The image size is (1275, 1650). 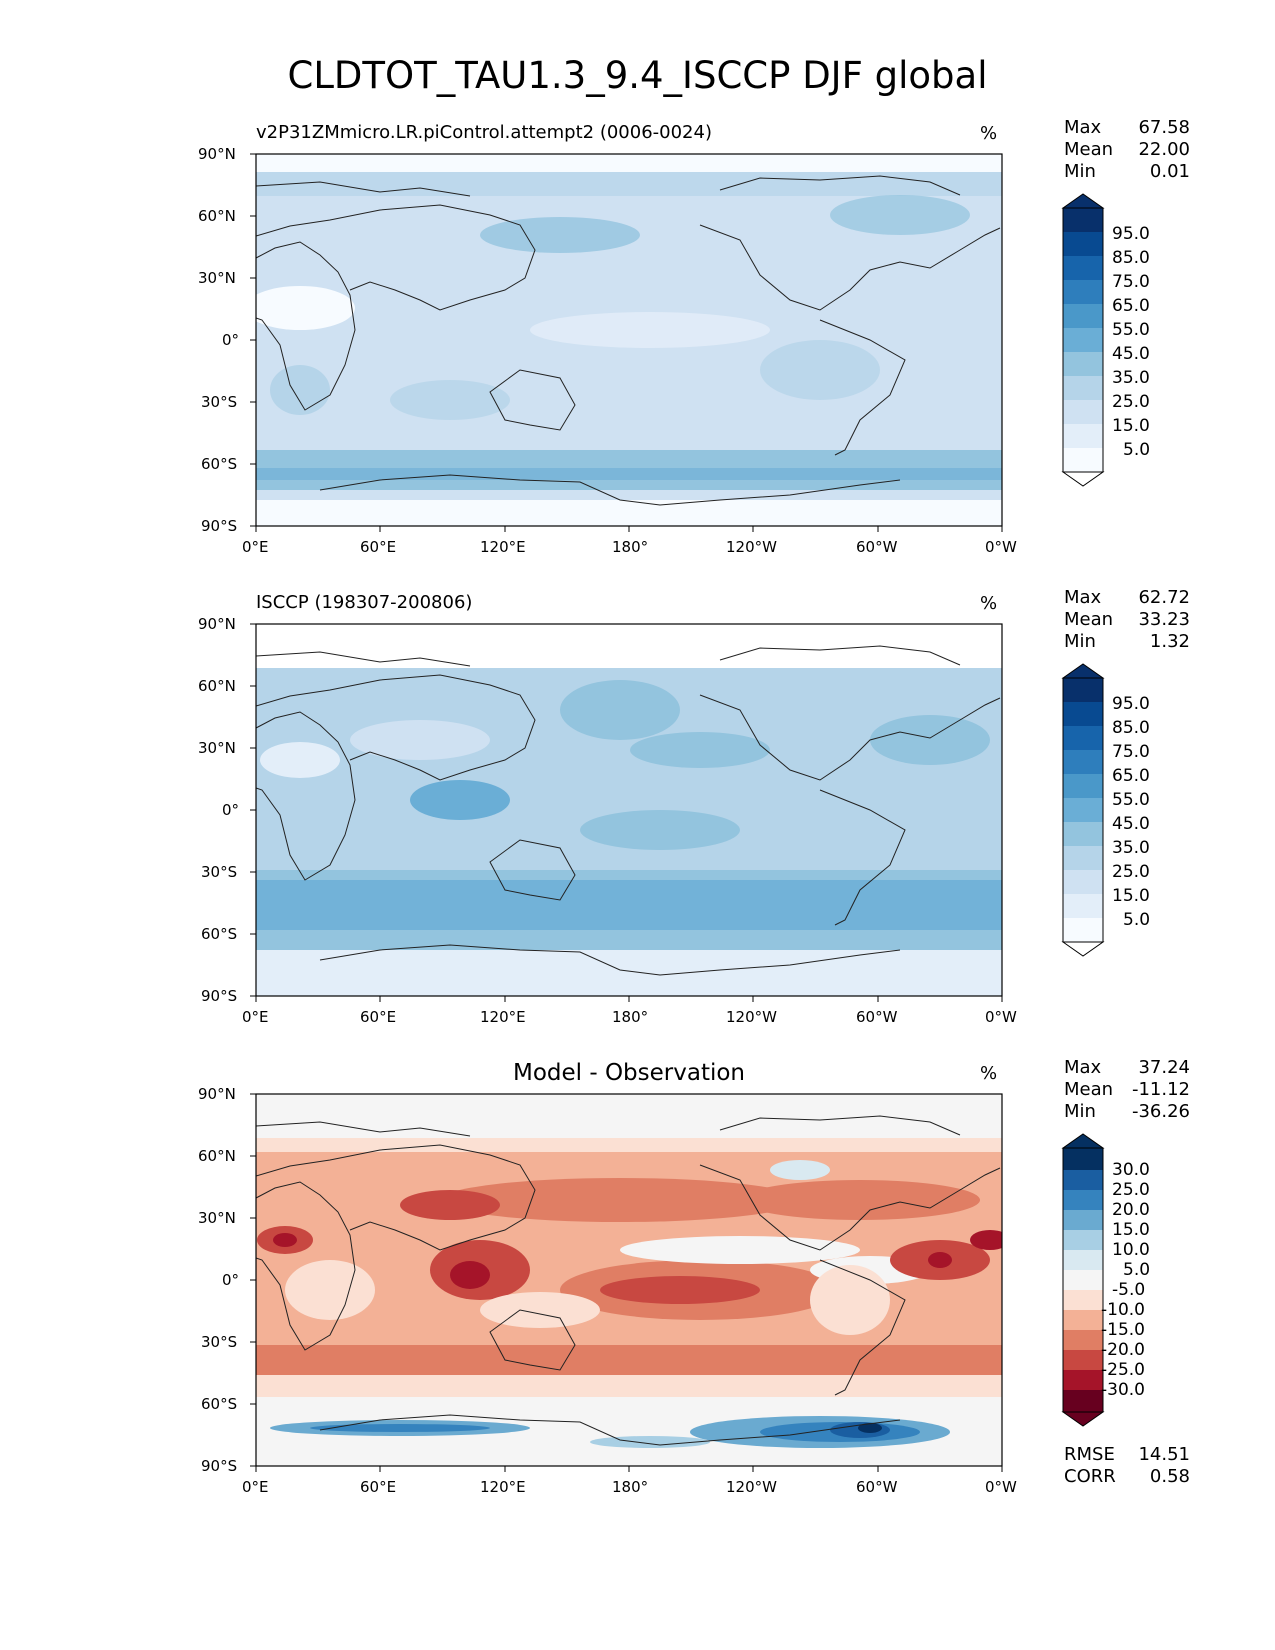 I want to click on panel-2-coastlines, so click(x=628, y=810).